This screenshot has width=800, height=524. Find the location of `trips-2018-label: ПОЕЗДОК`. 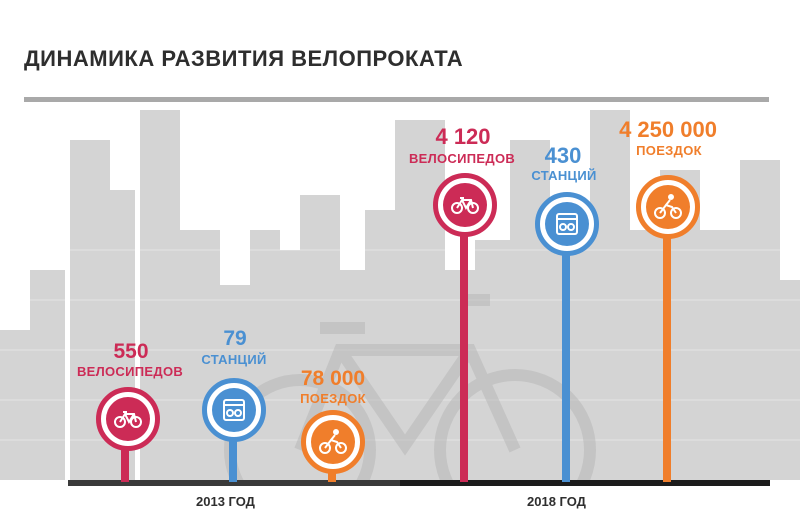

trips-2018-label: ПОЕЗДОК is located at coordinates (669, 150).